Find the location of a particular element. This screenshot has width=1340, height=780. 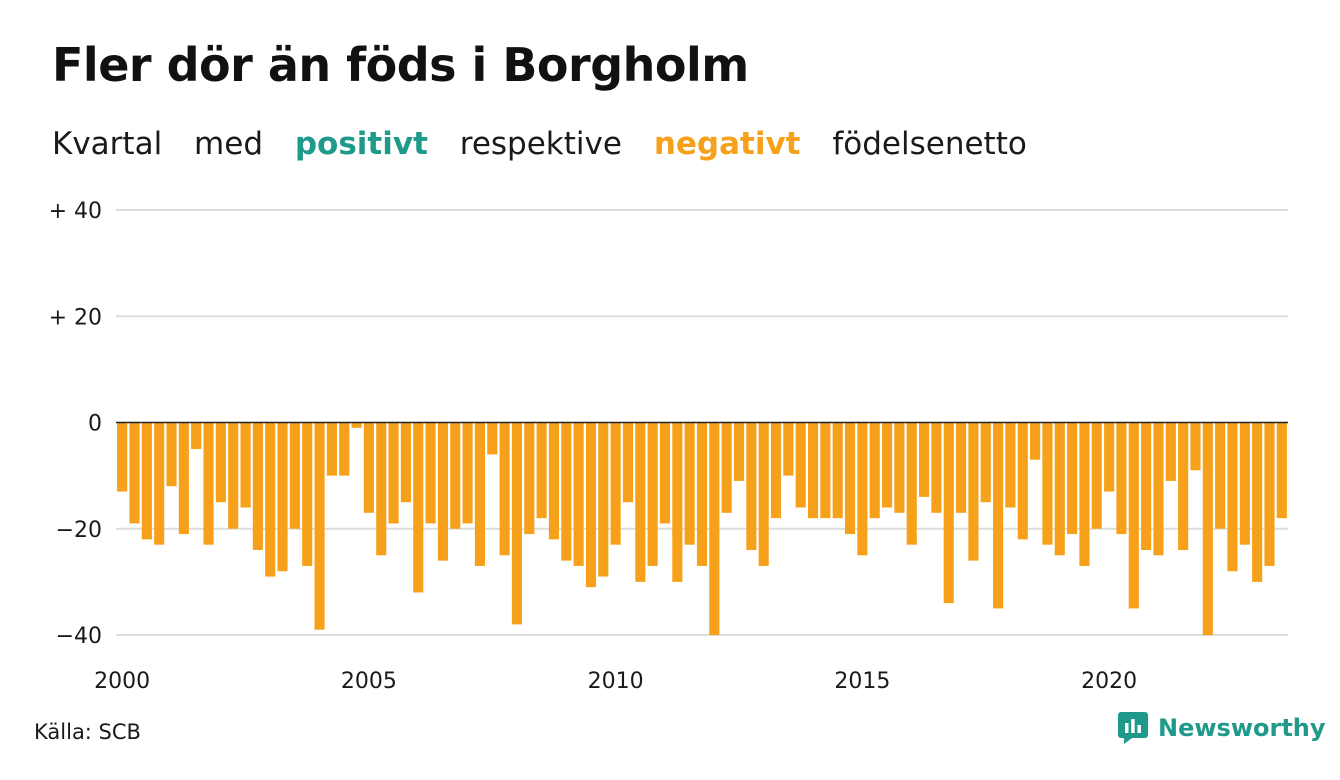

newsworthy-logo: Newsworthy is located at coordinates (1222, 728).